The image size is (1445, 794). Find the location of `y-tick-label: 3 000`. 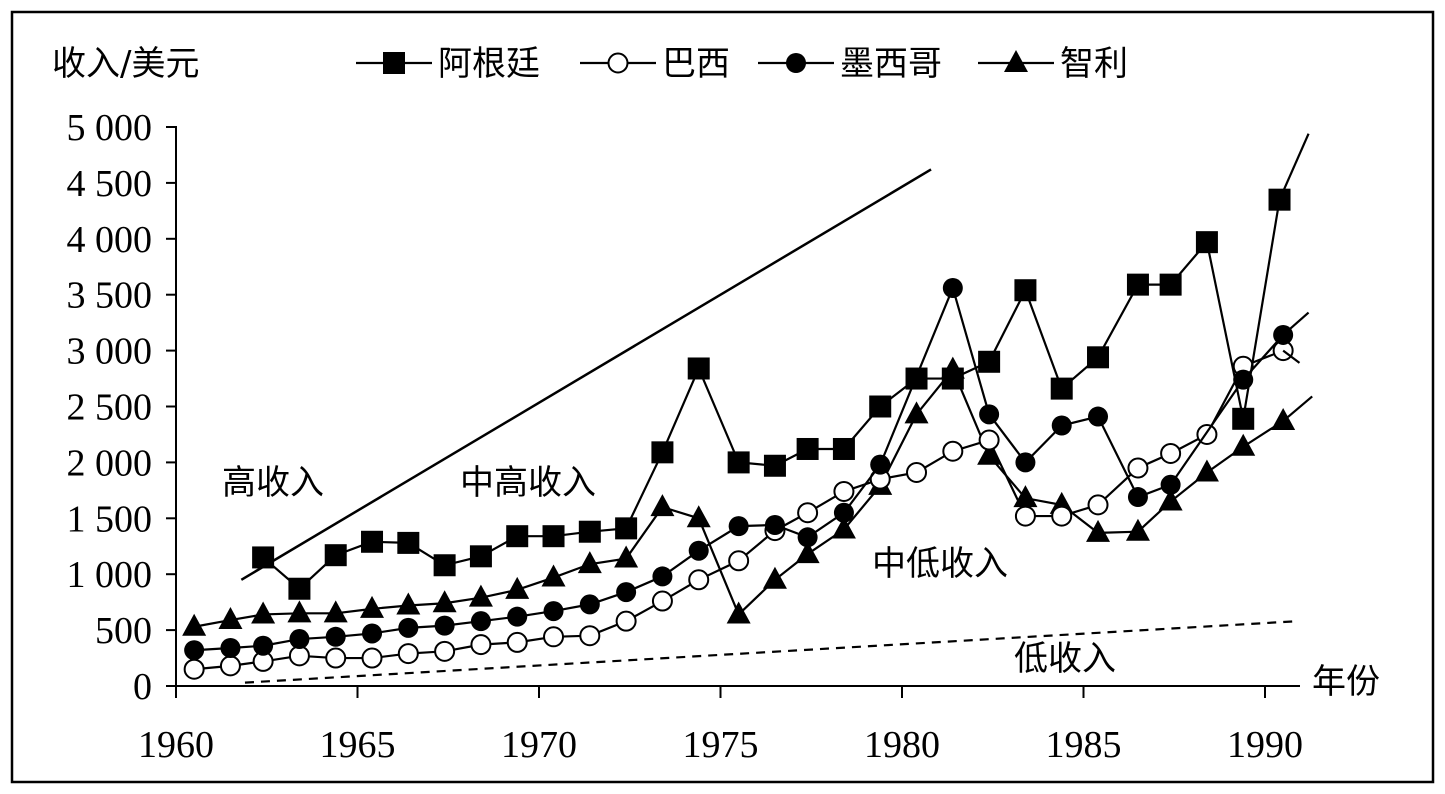

y-tick-label: 3 000 is located at coordinates (110, 352).